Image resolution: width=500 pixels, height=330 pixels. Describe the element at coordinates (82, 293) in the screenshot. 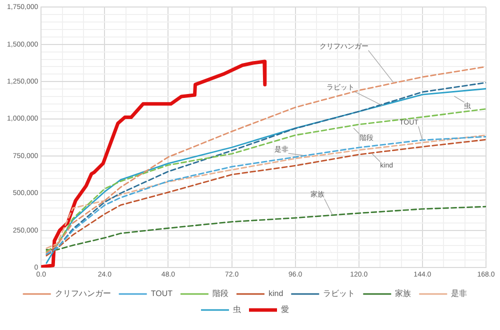

I see `legend-label: クリフハンガー` at that location.